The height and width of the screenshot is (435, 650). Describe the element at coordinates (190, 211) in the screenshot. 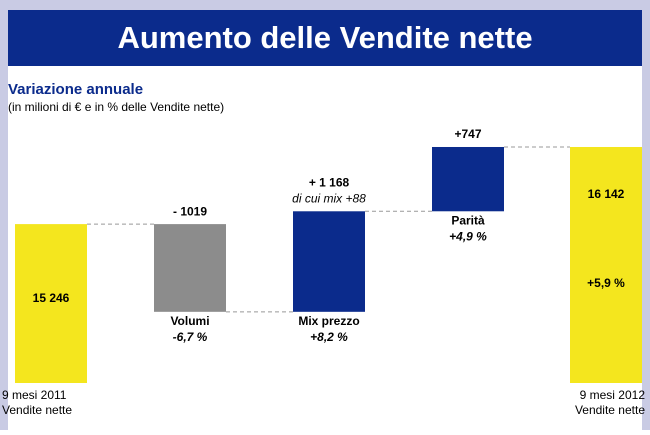

I see `value-label: - 1019` at that location.